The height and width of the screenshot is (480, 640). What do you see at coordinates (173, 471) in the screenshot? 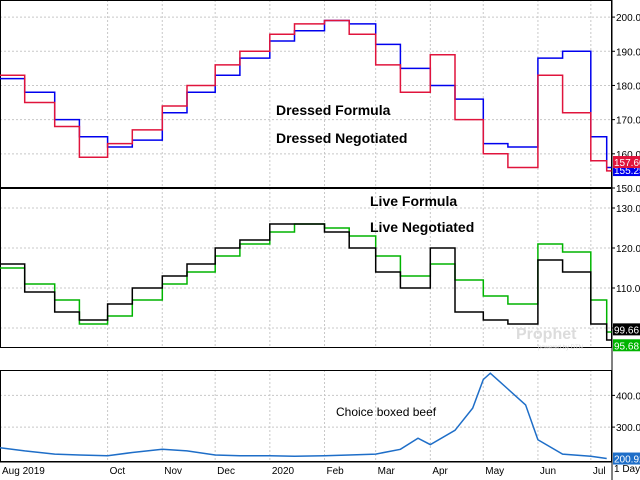
I see `x-tick-label: Nov` at bounding box center [173, 471].